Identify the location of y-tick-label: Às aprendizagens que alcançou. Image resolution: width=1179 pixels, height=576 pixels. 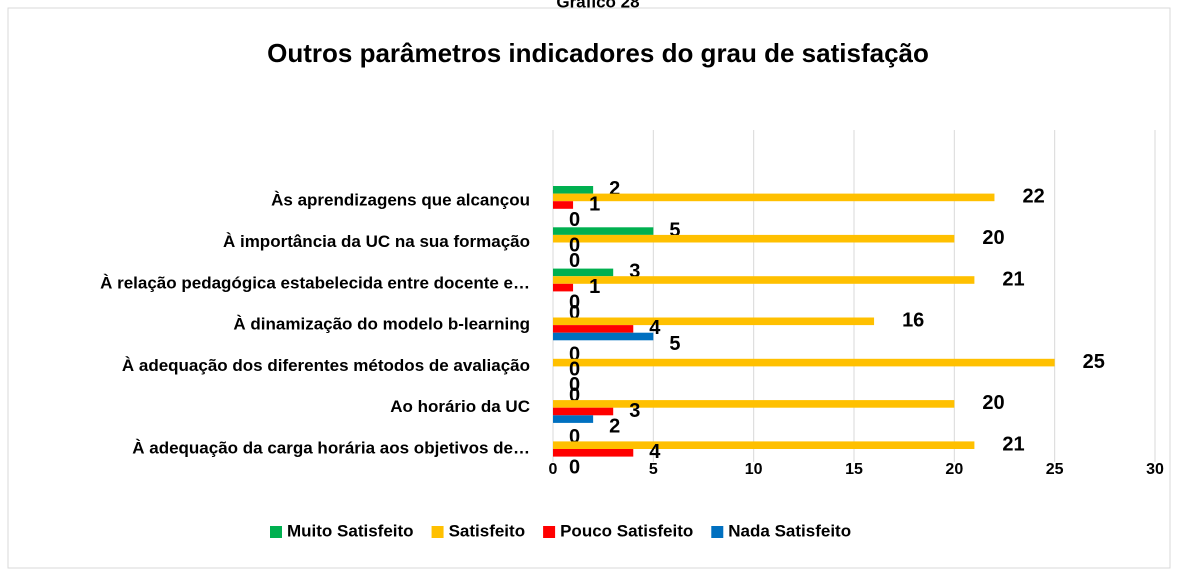
(400, 200).